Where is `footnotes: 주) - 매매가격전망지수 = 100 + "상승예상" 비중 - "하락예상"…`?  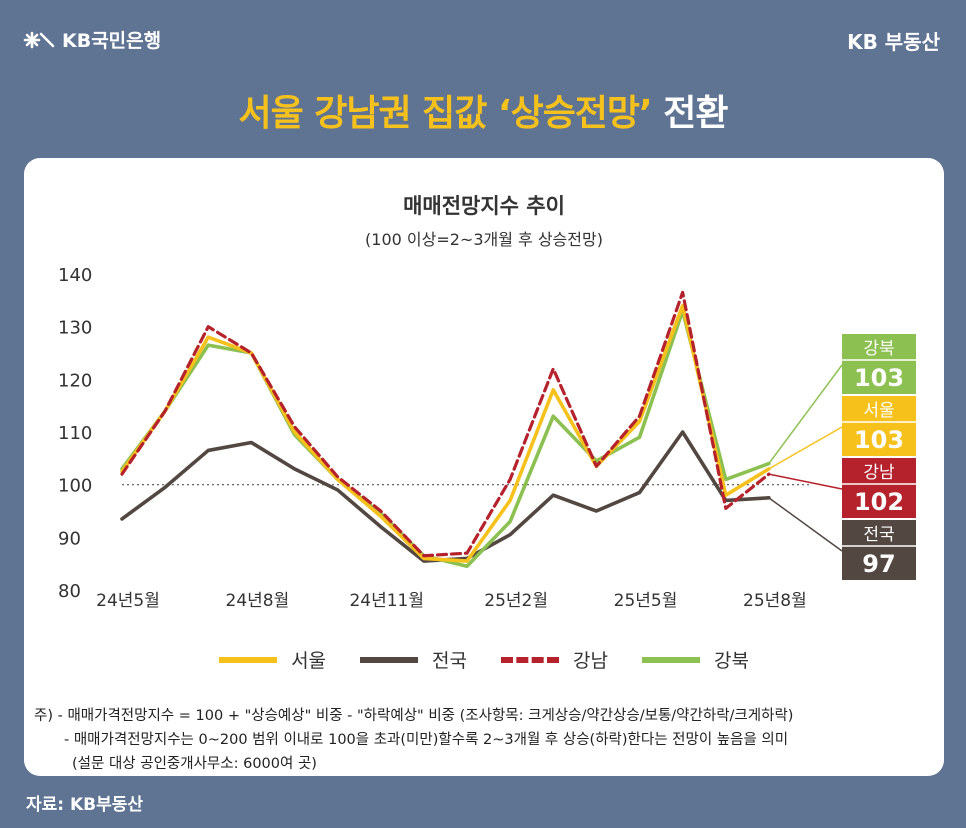 footnotes: 주) - 매매가격전망지수 = 100 + "상승예상" 비중 - "하락예상"… is located at coordinates (413, 740).